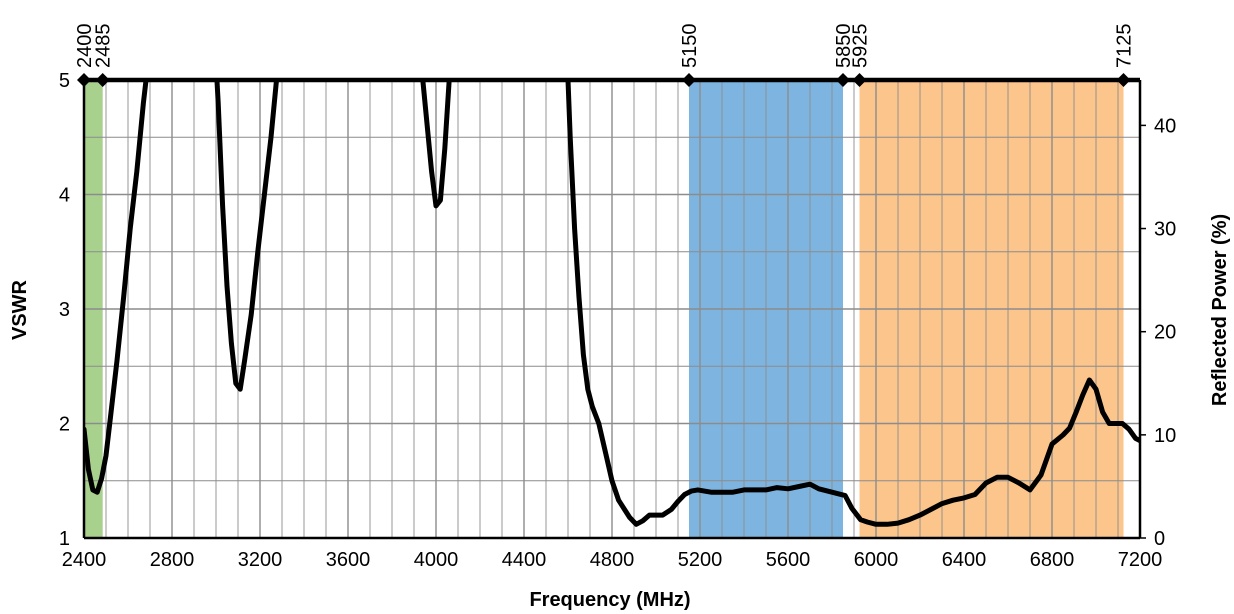 This screenshot has width=1234, height=614. I want to click on x-tick-label: 6400, so click(964, 560).